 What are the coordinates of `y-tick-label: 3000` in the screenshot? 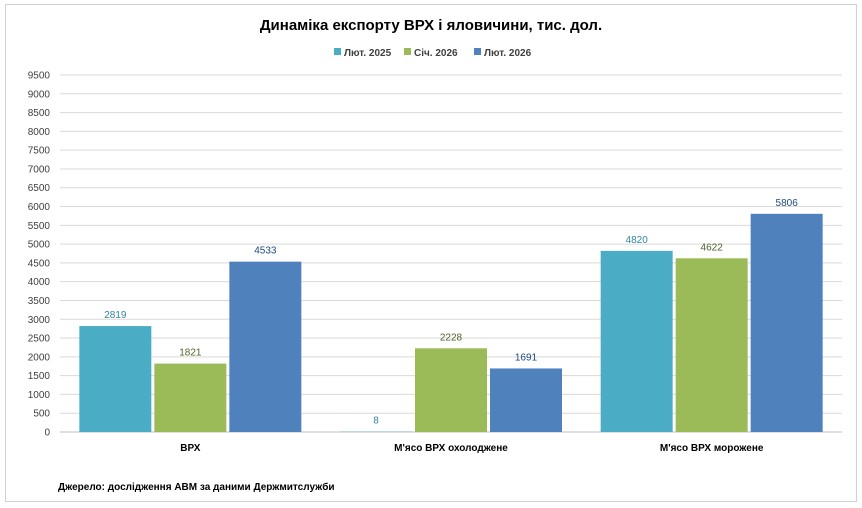 It's located at (39, 320).